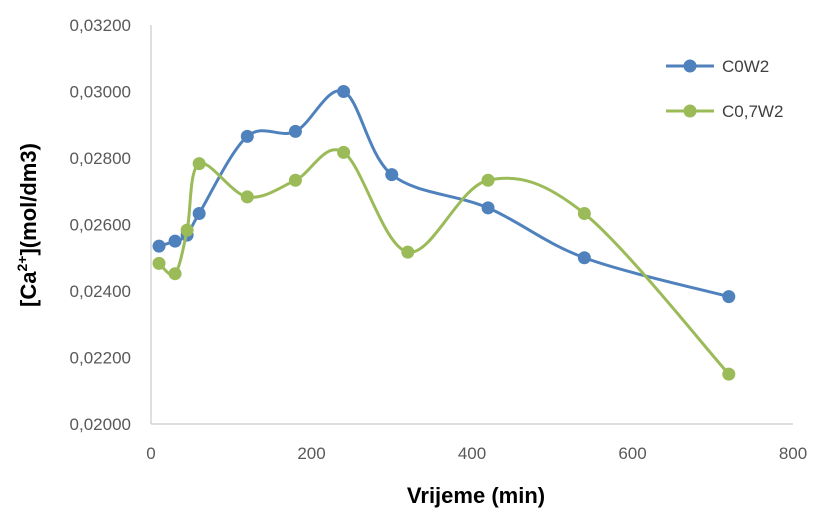 This screenshot has width=818, height=516. Describe the element at coordinates (100, 225) in the screenshot. I see `y-tick-label: 0,02600` at that location.